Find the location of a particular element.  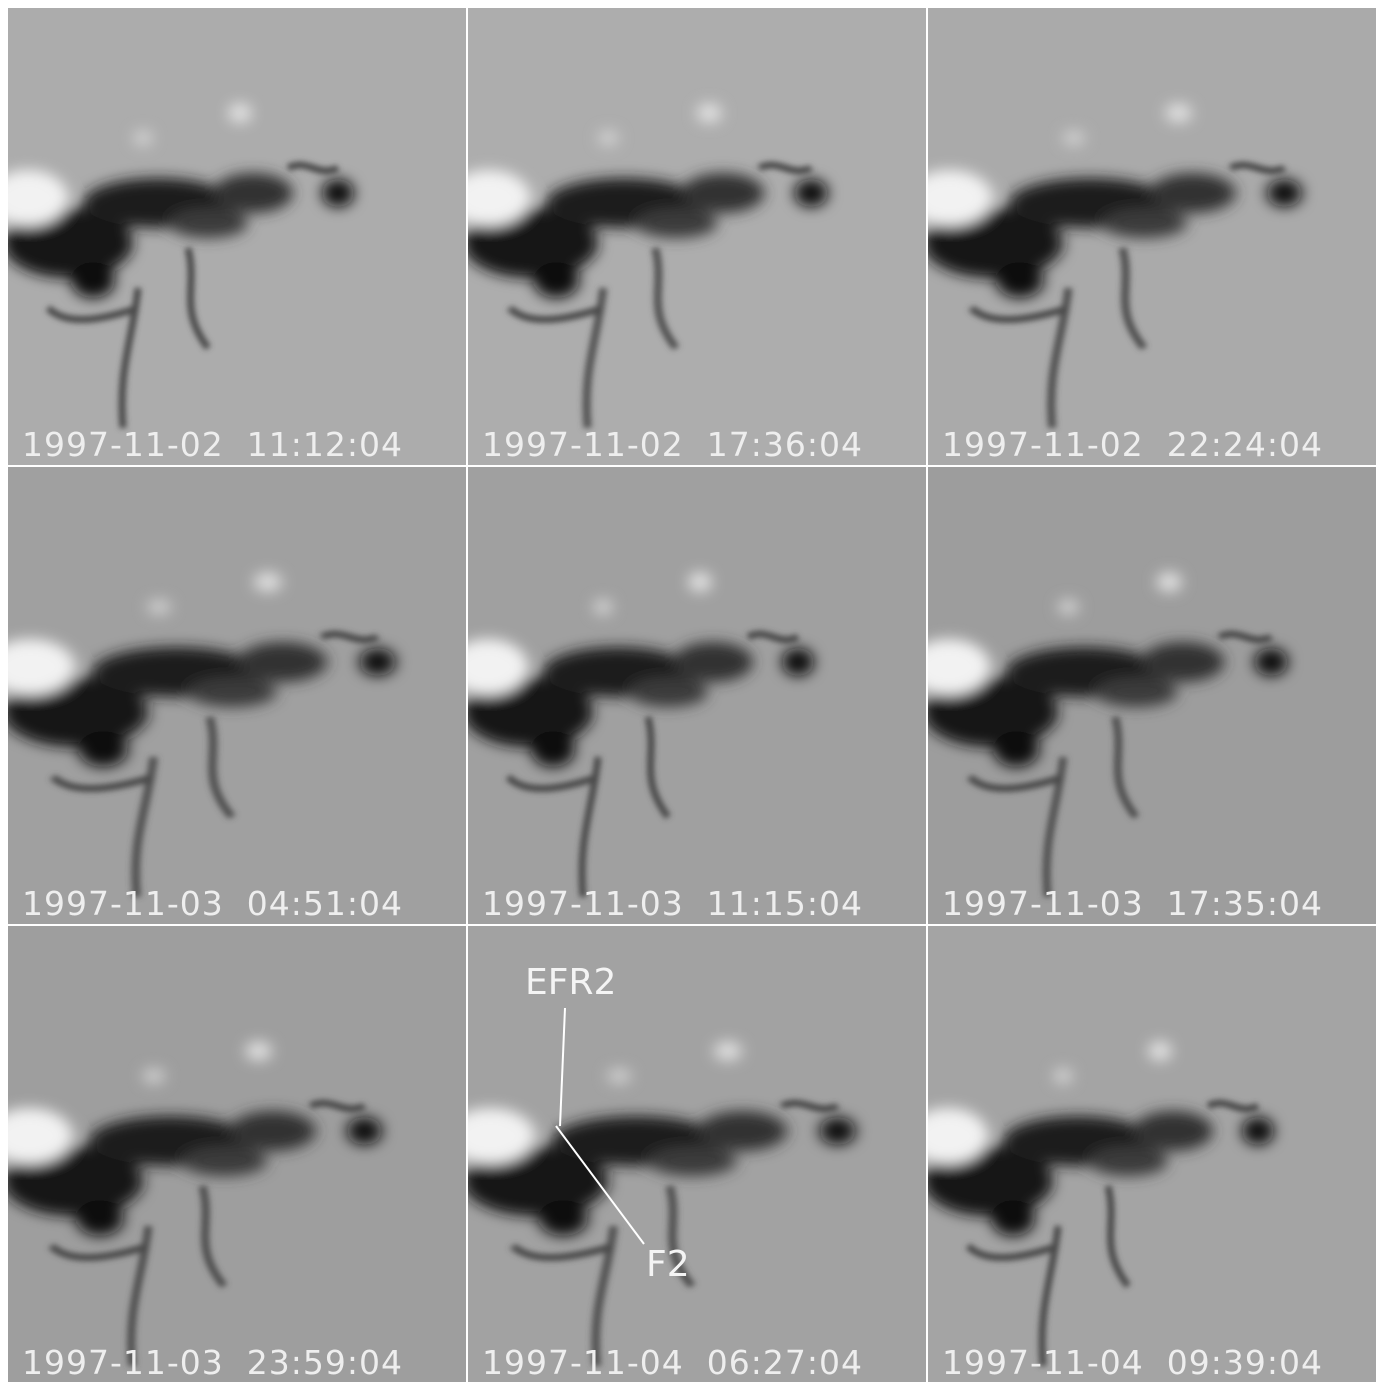

panel-label: 1997-11-03 17:35:04 is located at coordinates (1132, 903).